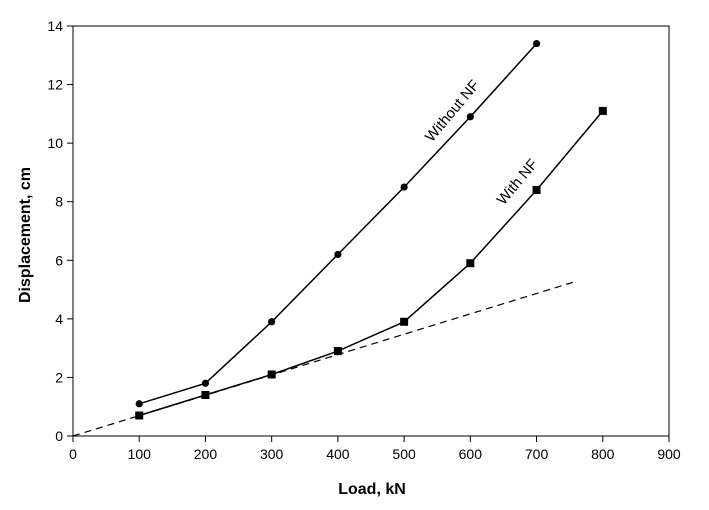 The height and width of the screenshot is (510, 709). What do you see at coordinates (73, 454) in the screenshot?
I see `x-tick-label: 0` at bounding box center [73, 454].